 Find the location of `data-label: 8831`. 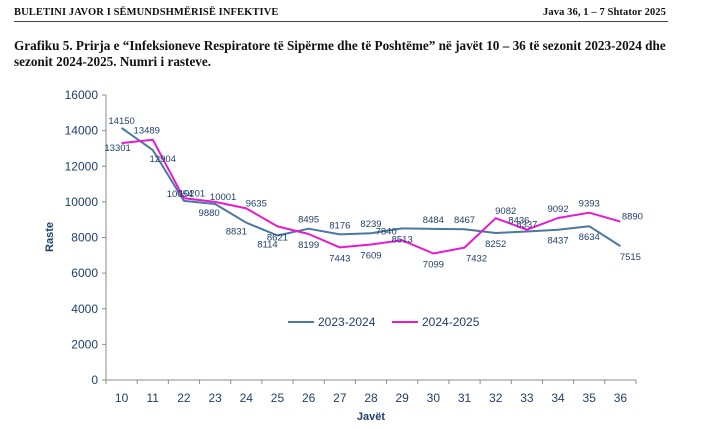

data-label: 8831 is located at coordinates (236, 232).